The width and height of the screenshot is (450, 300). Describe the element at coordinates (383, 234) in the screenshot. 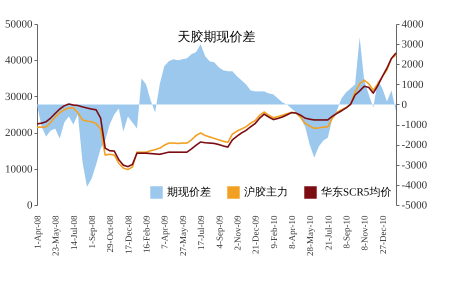

I see `x-tick-label: 27-Dec-10` at that location.